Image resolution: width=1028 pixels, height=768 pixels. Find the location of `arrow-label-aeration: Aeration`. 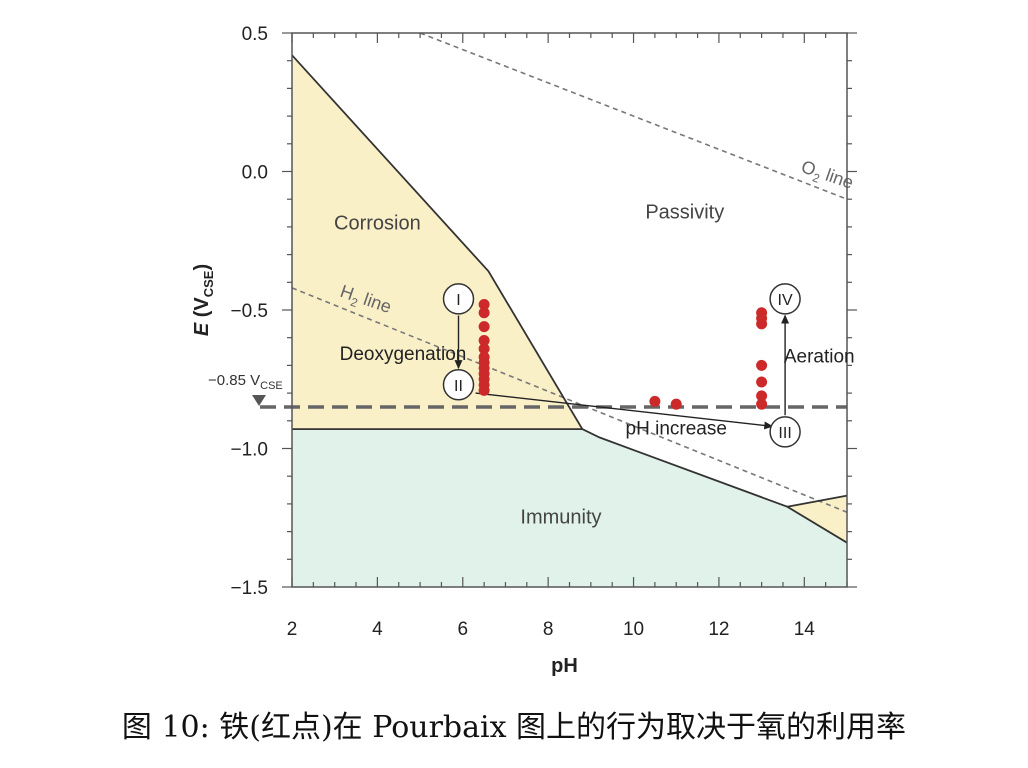

arrow-label-aeration: Aeration is located at coordinates (819, 357).